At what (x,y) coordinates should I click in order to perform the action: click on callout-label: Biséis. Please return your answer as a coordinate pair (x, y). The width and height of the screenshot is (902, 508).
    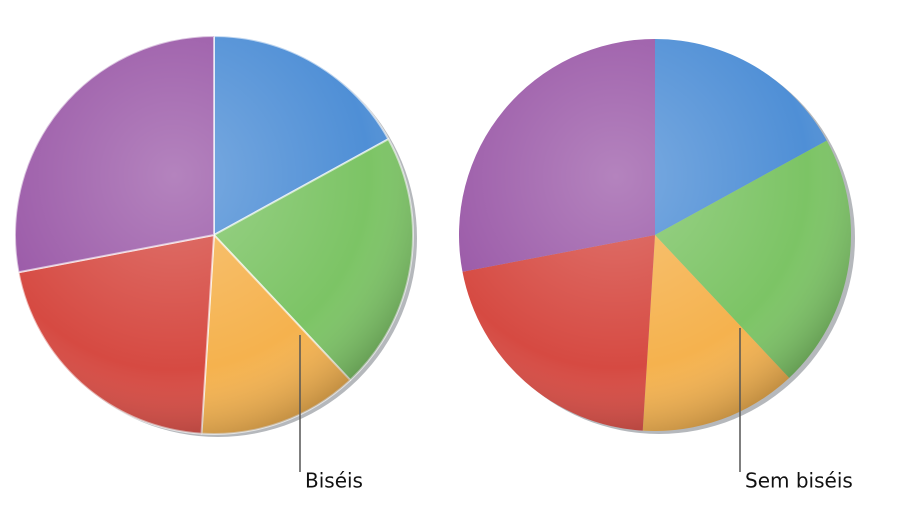
    Looking at the image, I should click on (334, 481).